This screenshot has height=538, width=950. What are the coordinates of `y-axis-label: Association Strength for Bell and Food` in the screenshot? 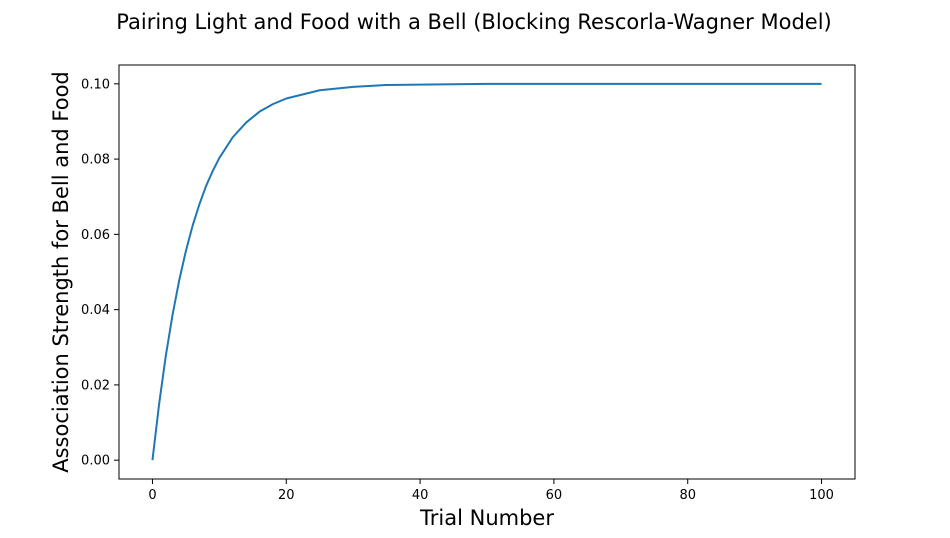 It's located at (61, 272).